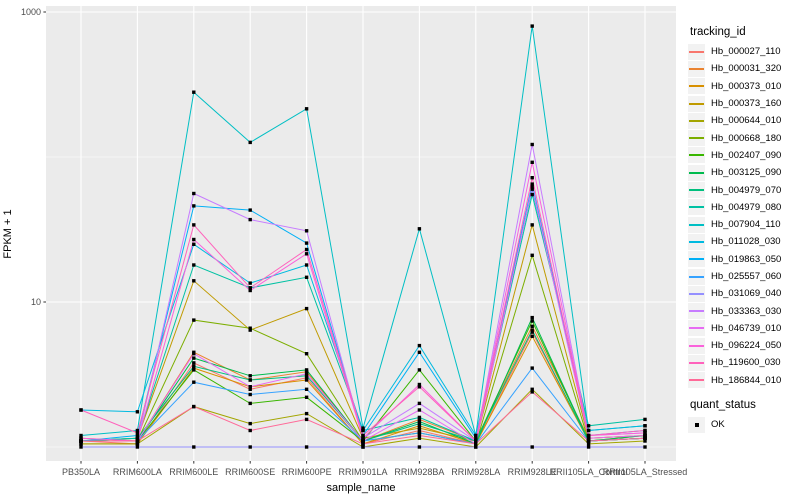 The height and width of the screenshot is (500, 800). Describe the element at coordinates (476, 472) in the screenshot. I see `x-tick-label: RRIM928LA` at that location.